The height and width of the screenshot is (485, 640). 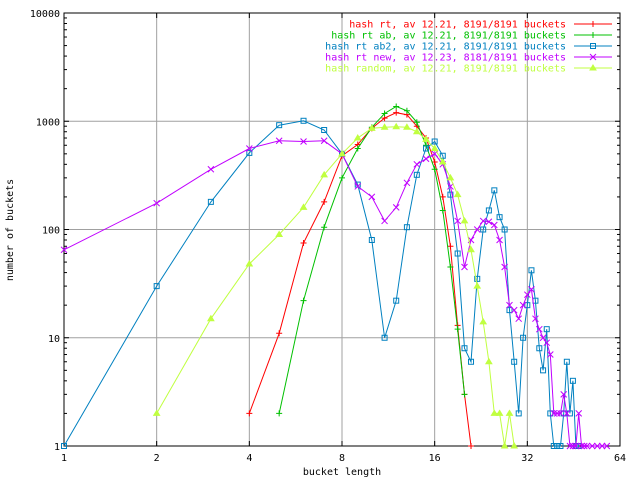 What do you see at coordinates (445, 47) in the screenshot?
I see `legend-label: hash rt ab2, av 12.21, 8191/8191 buckets` at bounding box center [445, 47].